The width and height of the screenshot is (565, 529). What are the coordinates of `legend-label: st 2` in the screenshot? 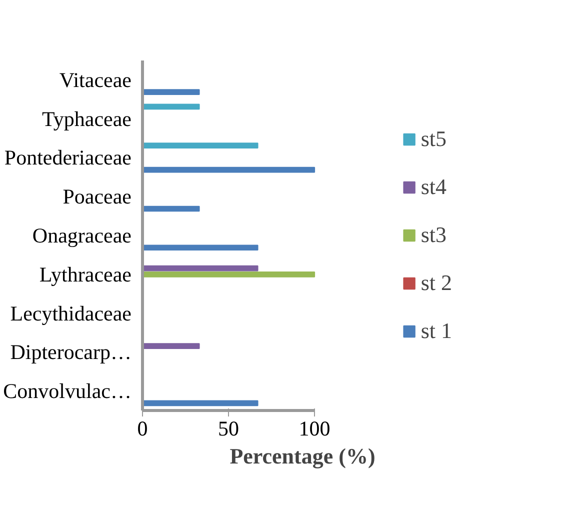 It's located at (436, 283).